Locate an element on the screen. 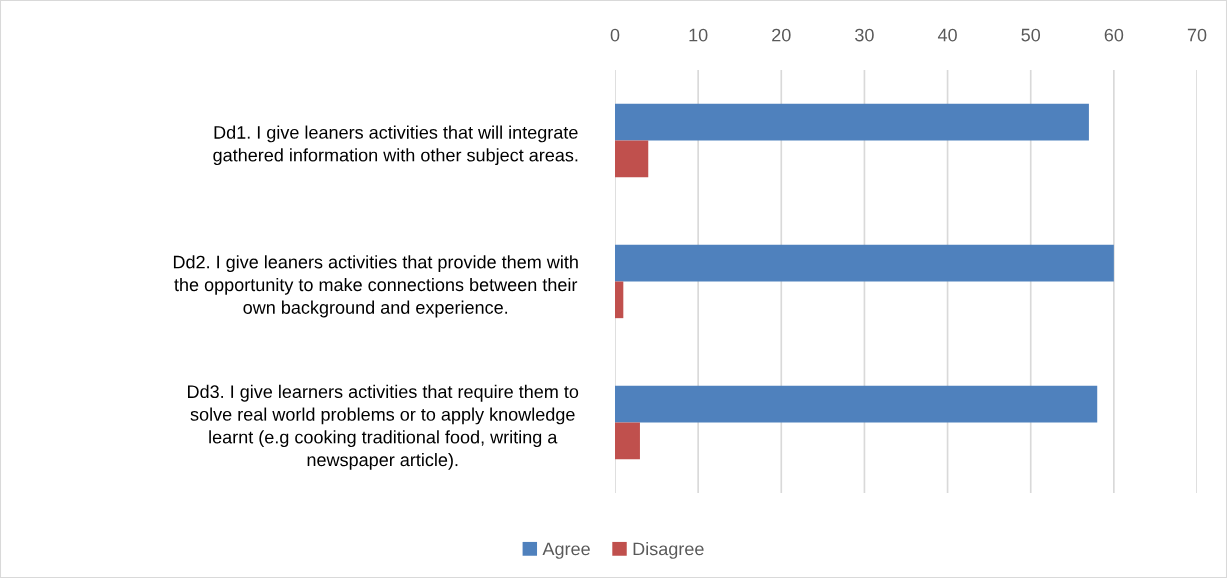  x-tick-label: 60 is located at coordinates (1114, 35).